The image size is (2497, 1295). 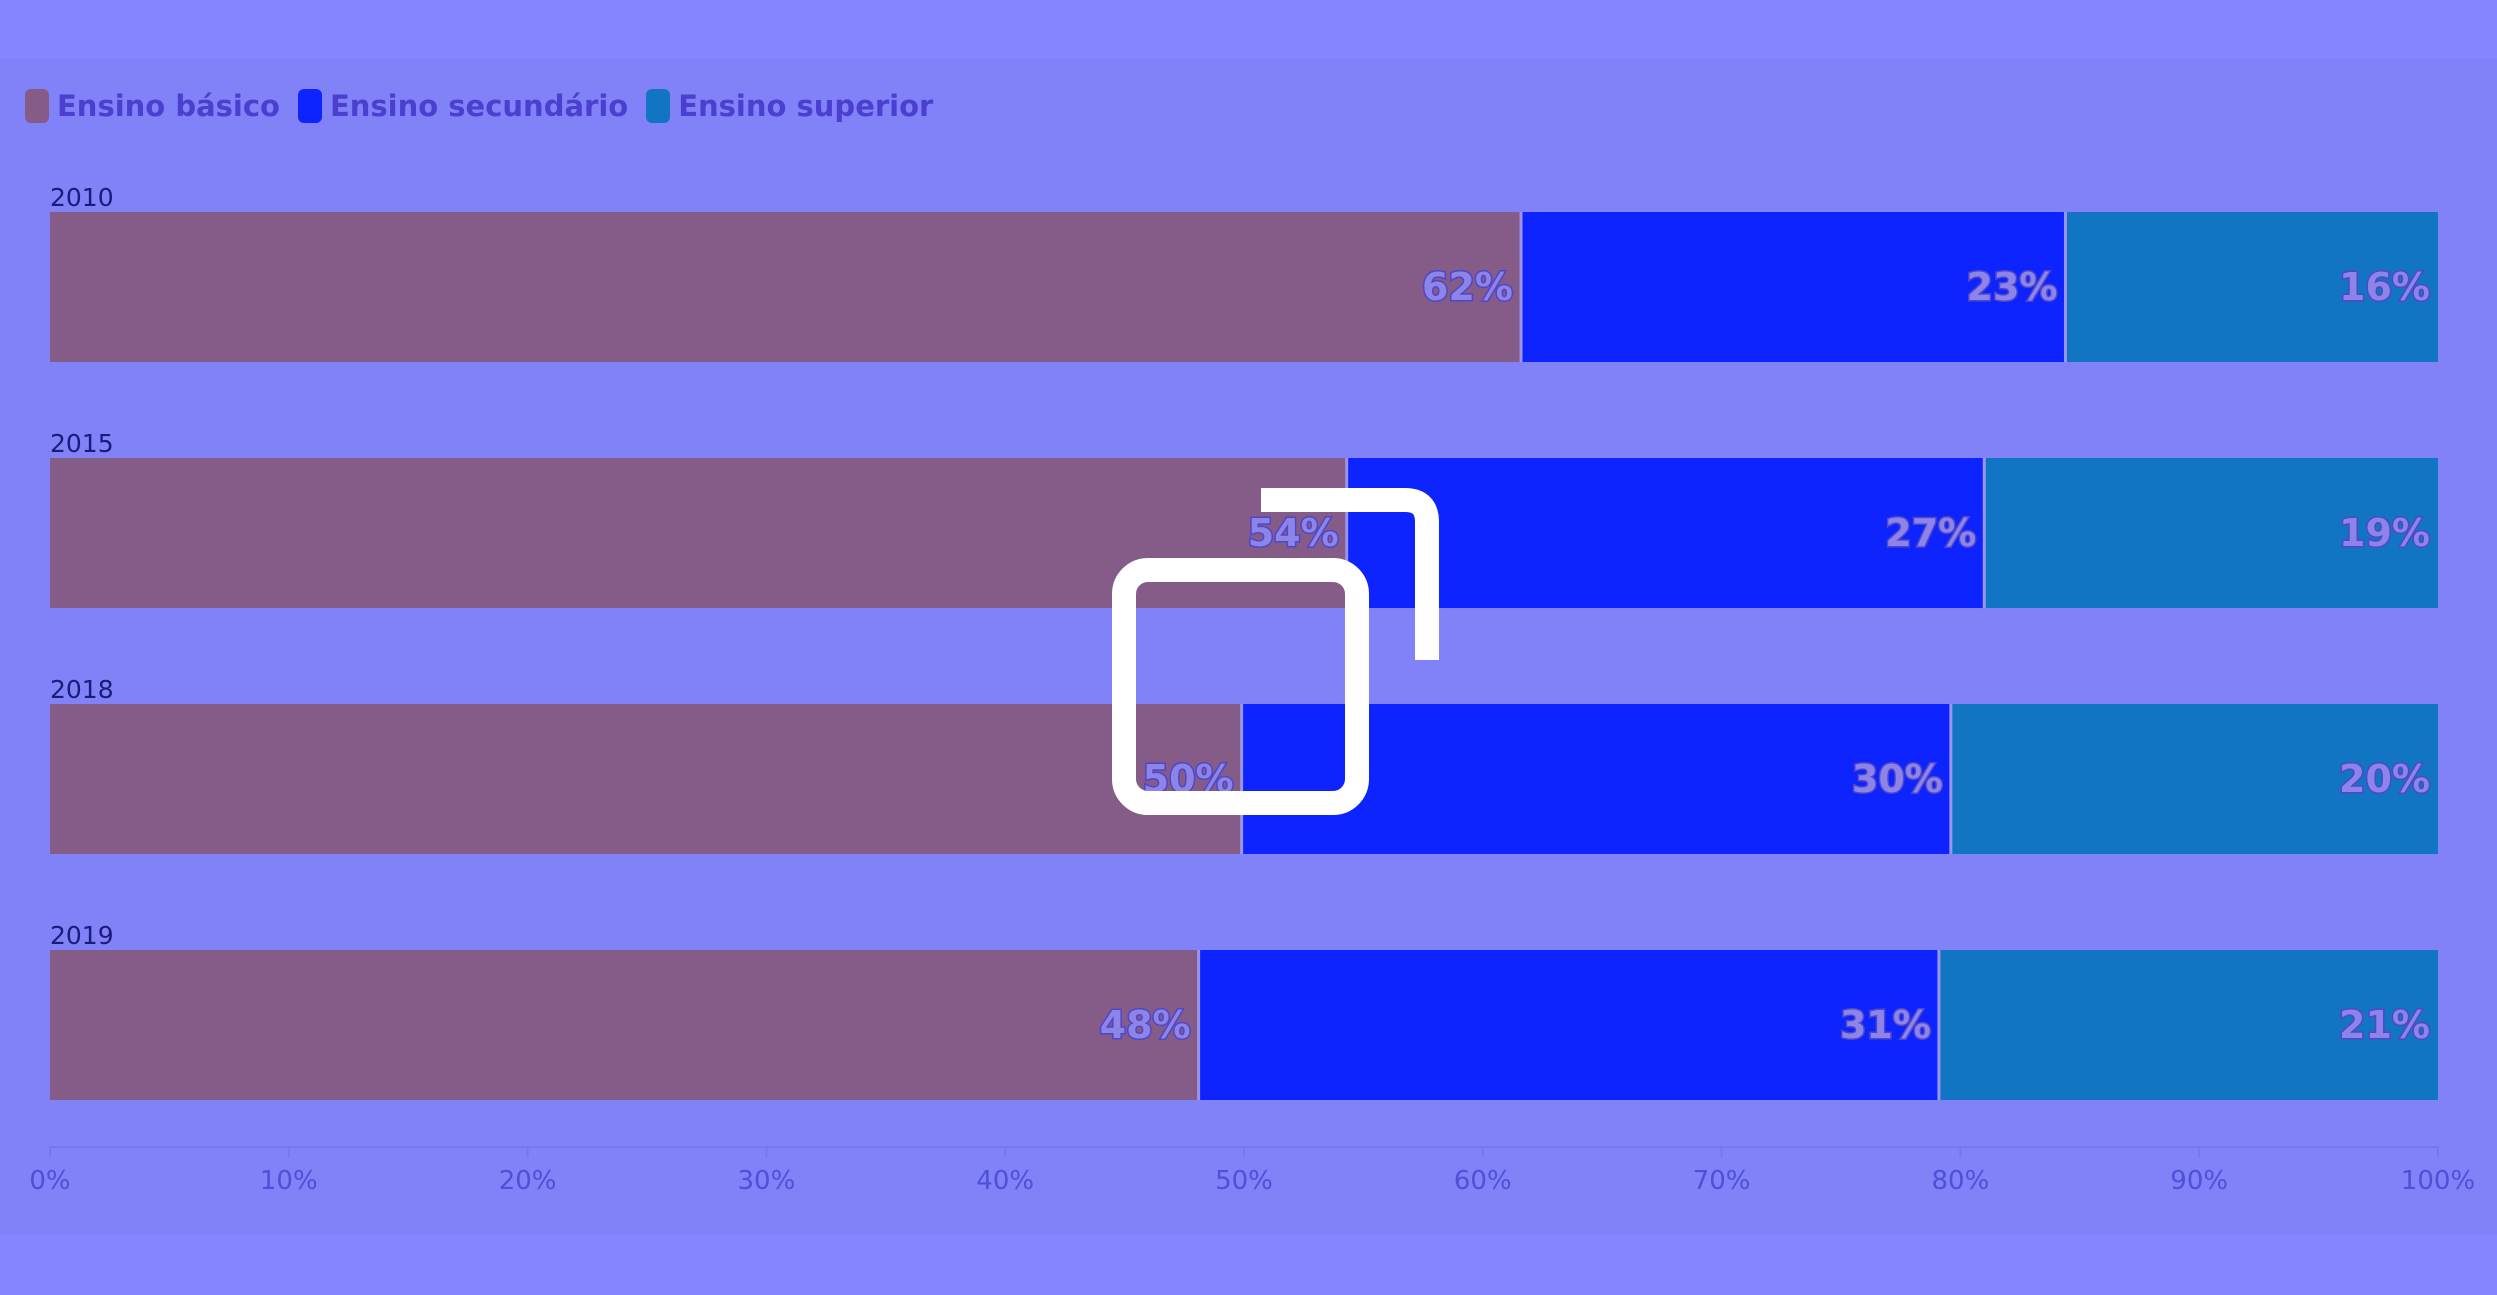 I want to click on data-label: 54%, so click(x=1293, y=533).